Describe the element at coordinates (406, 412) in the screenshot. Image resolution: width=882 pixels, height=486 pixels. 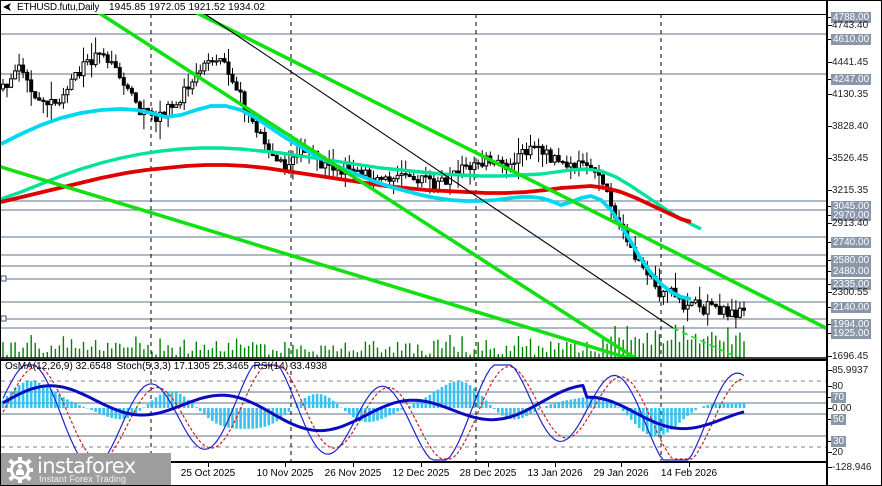
I see `indicator-period-separators` at that location.